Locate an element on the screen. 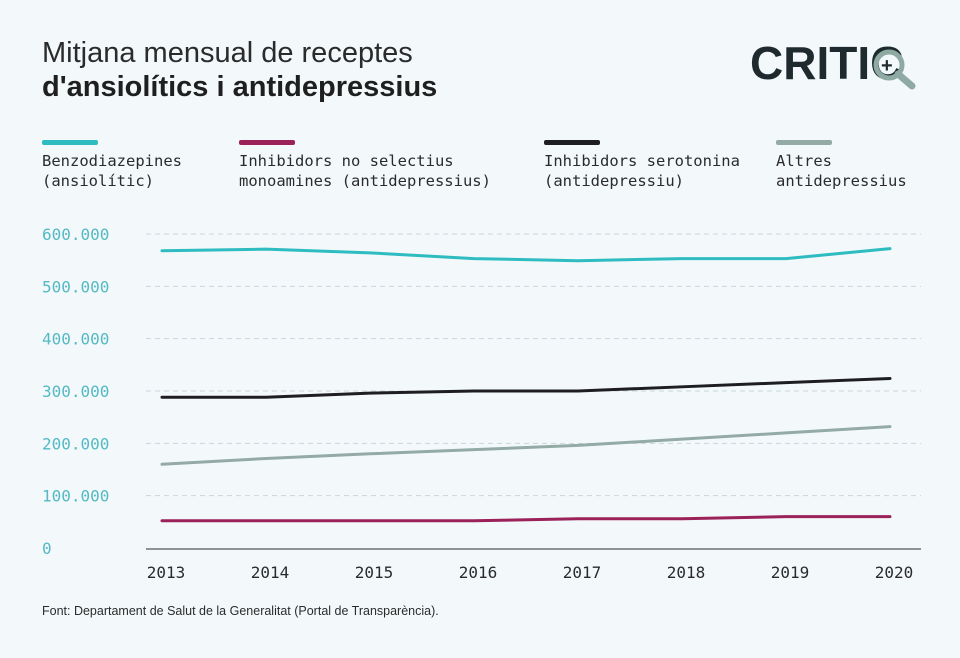 This screenshot has height=658, width=960. legend-label: Altres antidepressius is located at coordinates (841, 171).